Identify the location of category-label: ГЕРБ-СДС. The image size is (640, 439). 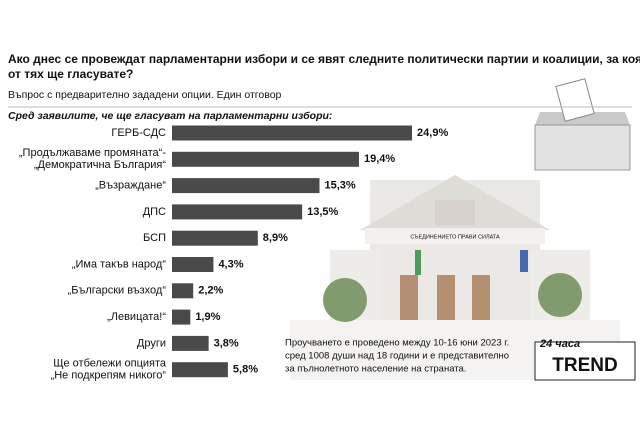
(138, 133).